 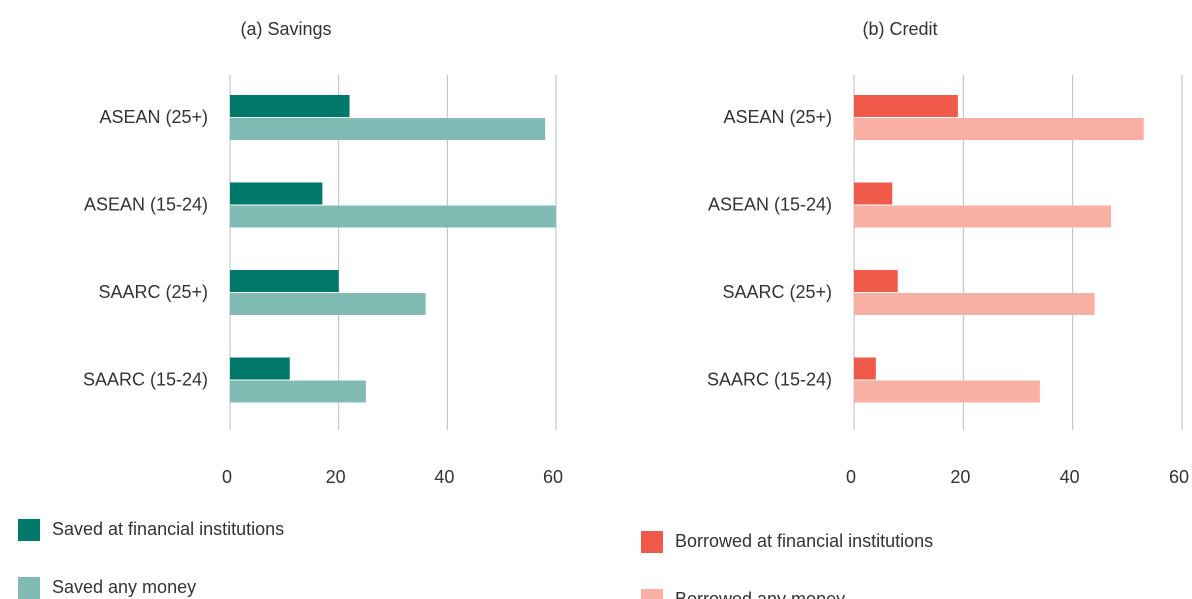 What do you see at coordinates (168, 529) in the screenshot?
I see `legend-label: Saved at financial institutions` at bounding box center [168, 529].